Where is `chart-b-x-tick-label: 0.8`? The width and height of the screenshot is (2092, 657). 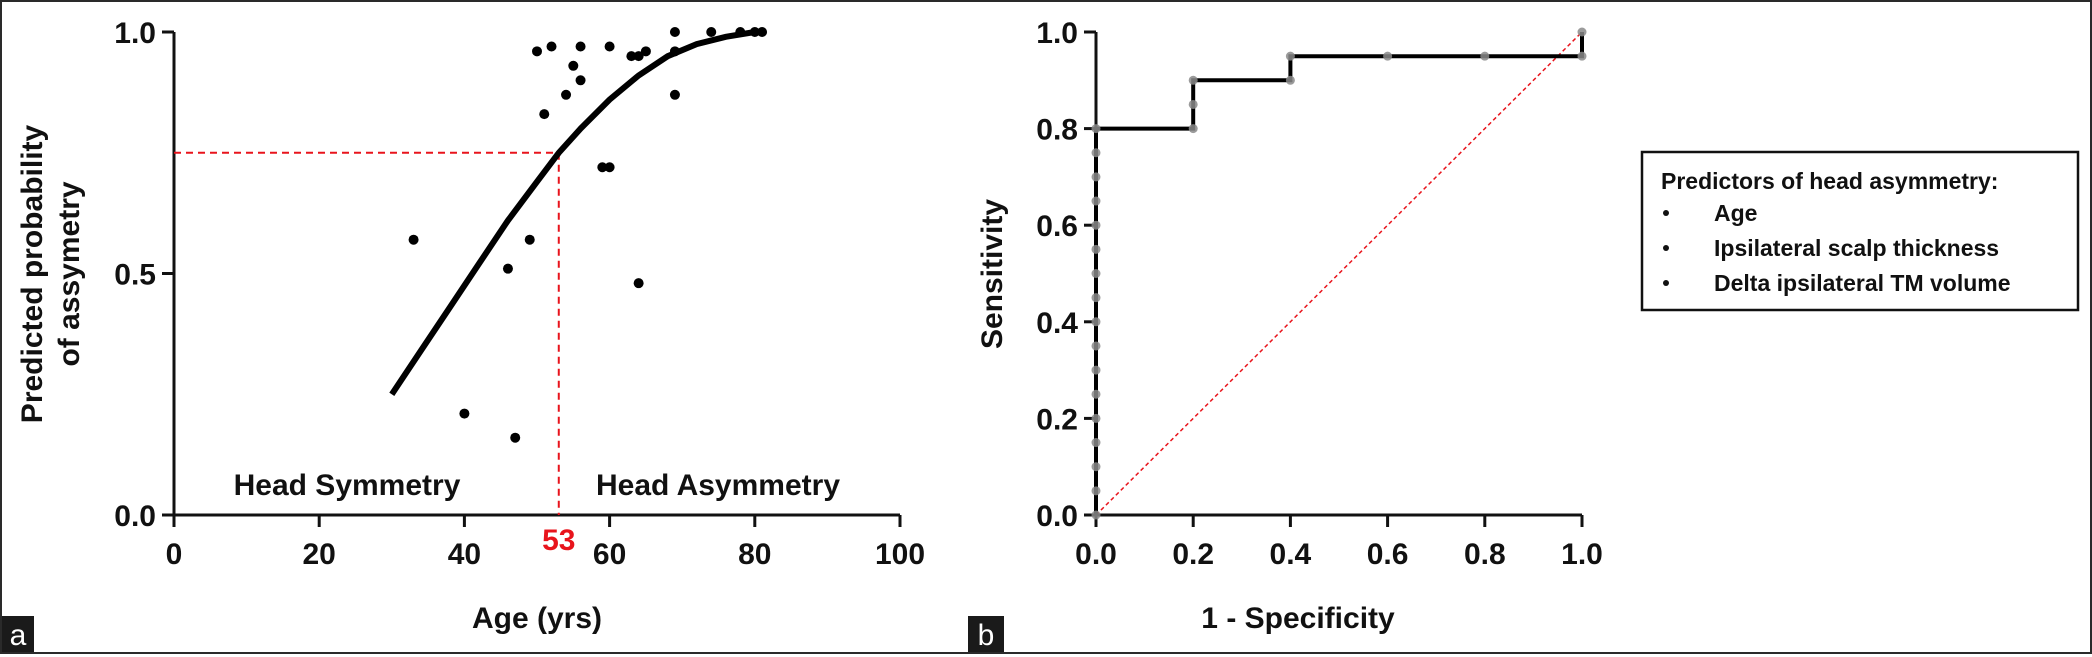 chart-b-x-tick-label: 0.8 is located at coordinates (1485, 554).